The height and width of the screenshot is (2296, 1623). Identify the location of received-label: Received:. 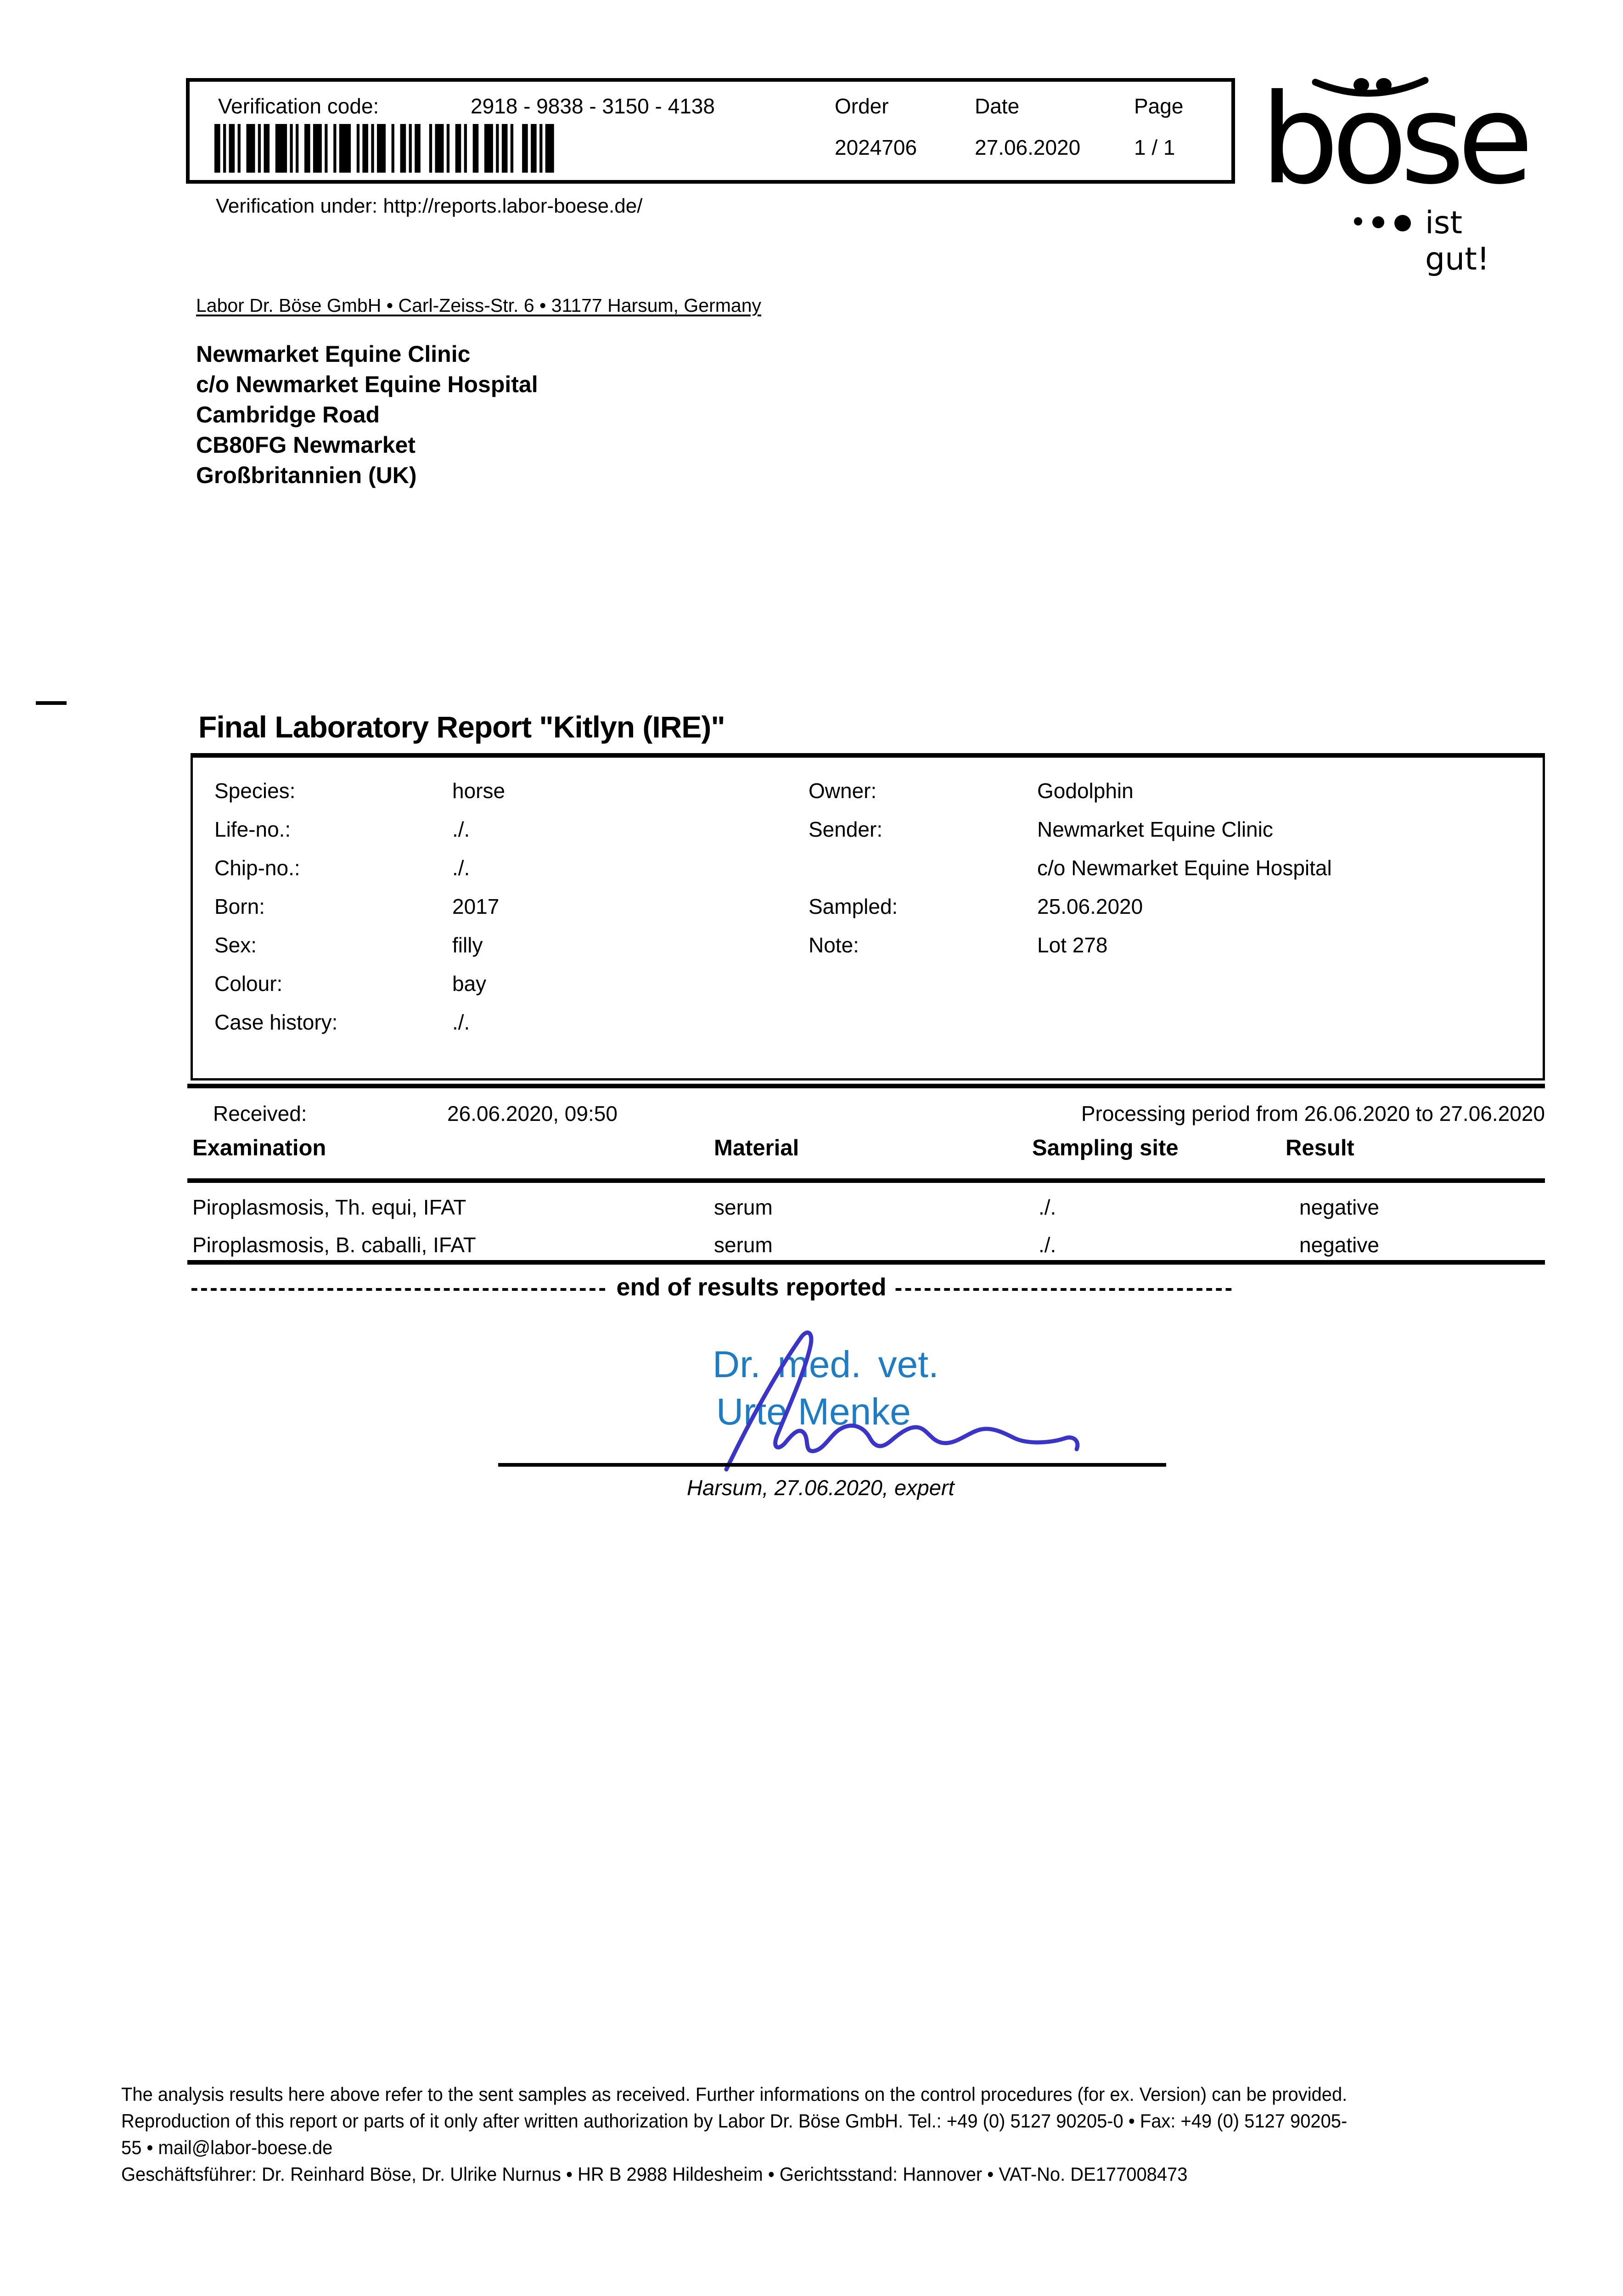
(260, 1113).